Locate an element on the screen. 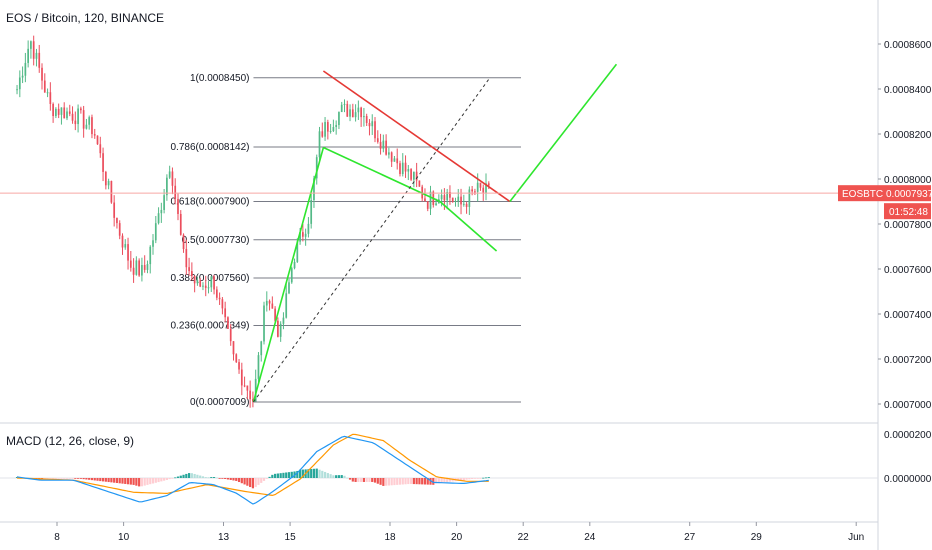 This screenshot has width=932, height=550. trendline-resistance is located at coordinates (416, 136).